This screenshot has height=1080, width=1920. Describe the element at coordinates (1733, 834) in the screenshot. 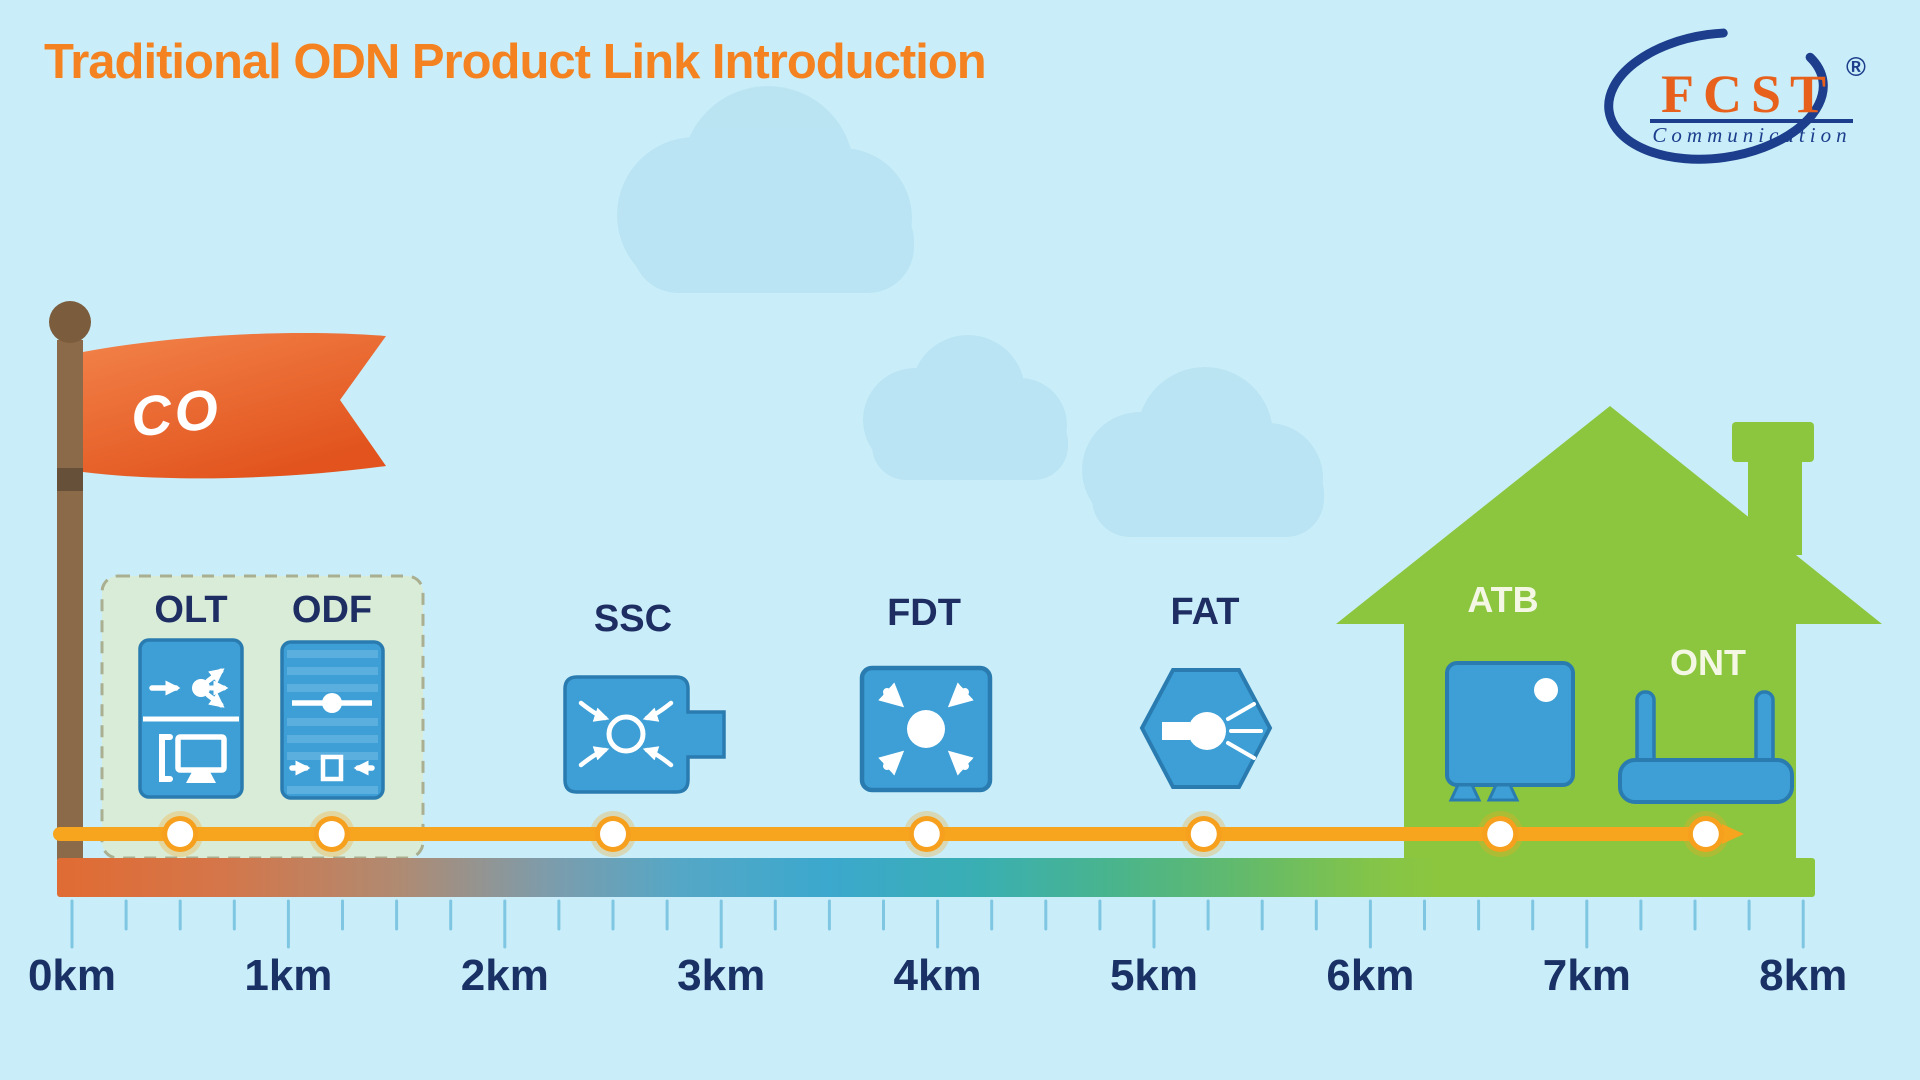

I see `fiber-line-tip` at that location.